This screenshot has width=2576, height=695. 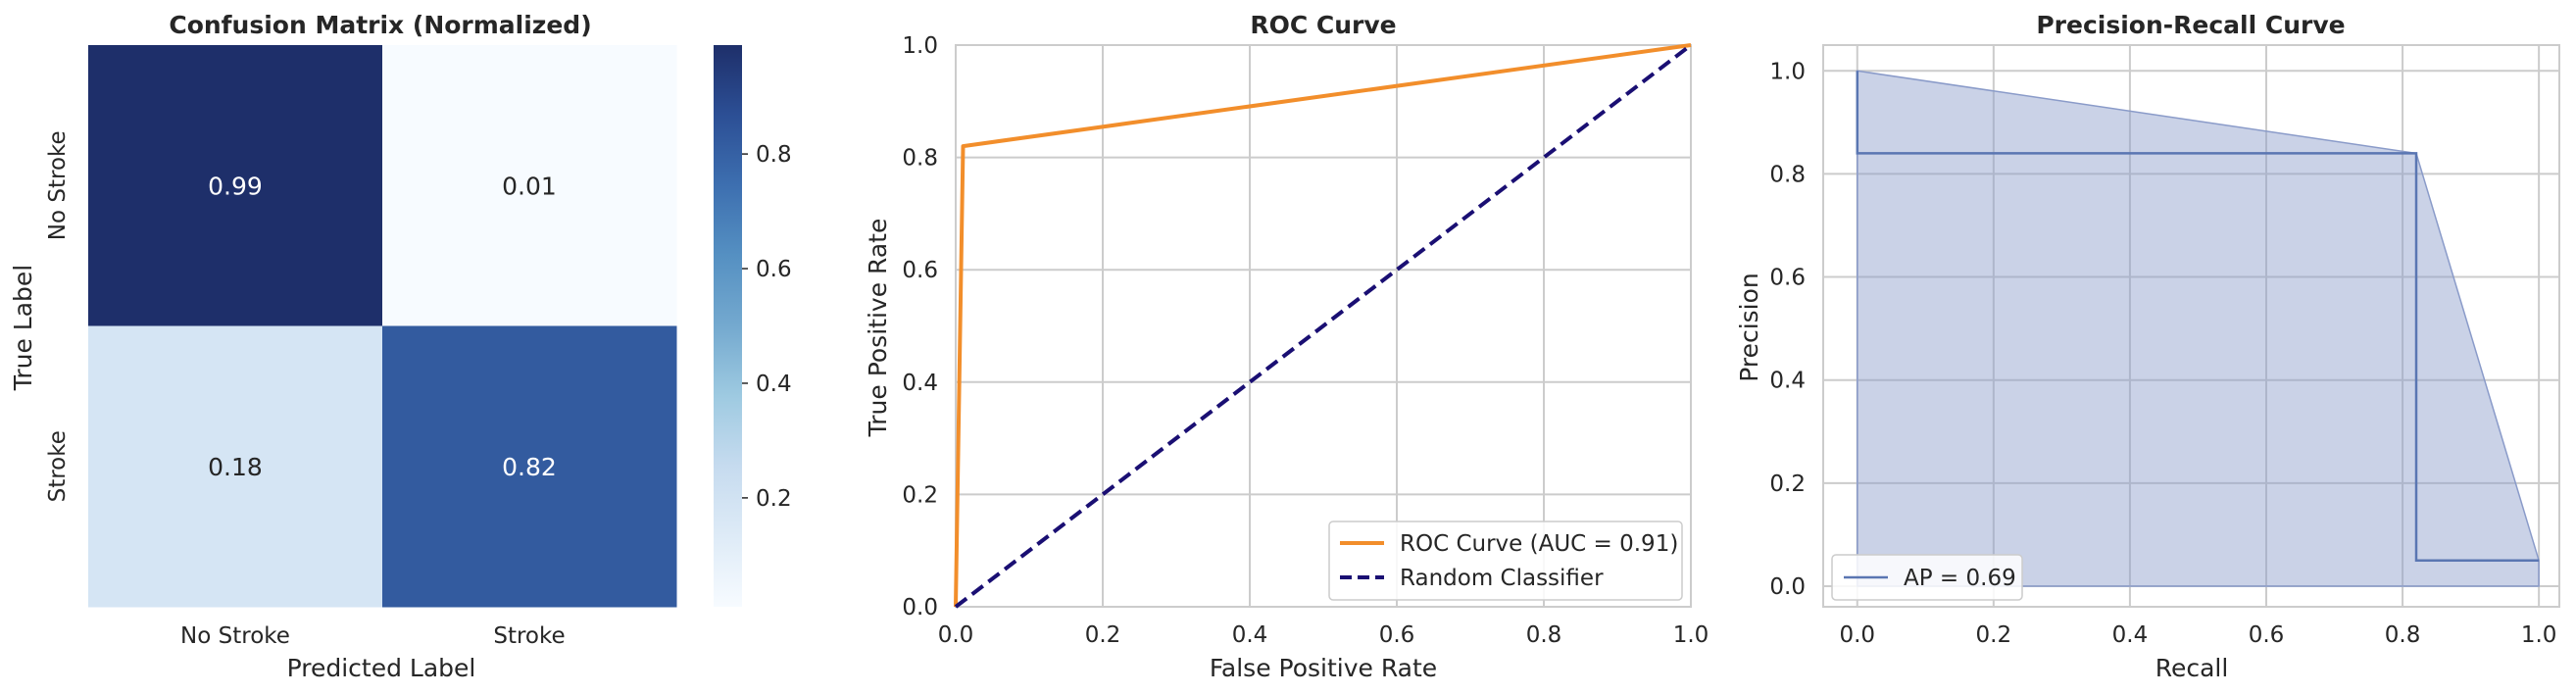 I want to click on colorbar, so click(x=728, y=326).